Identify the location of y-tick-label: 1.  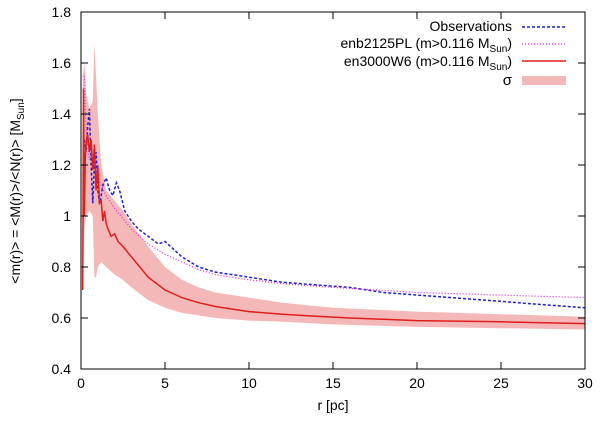
(67, 216).